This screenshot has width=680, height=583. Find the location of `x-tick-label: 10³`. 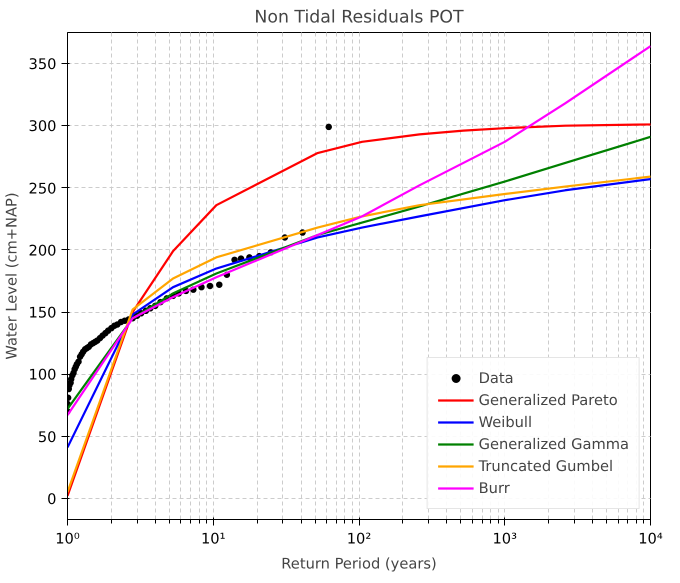

x-tick-label: 10³ is located at coordinates (505, 539).